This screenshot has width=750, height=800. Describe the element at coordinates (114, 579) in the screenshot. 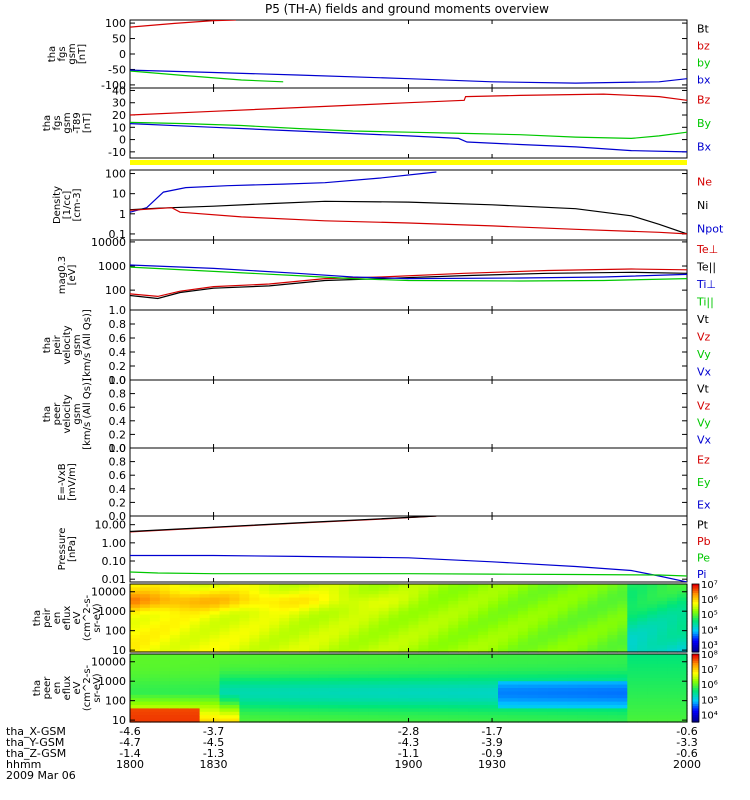

I see `y-tick-label: 0.01` at that location.